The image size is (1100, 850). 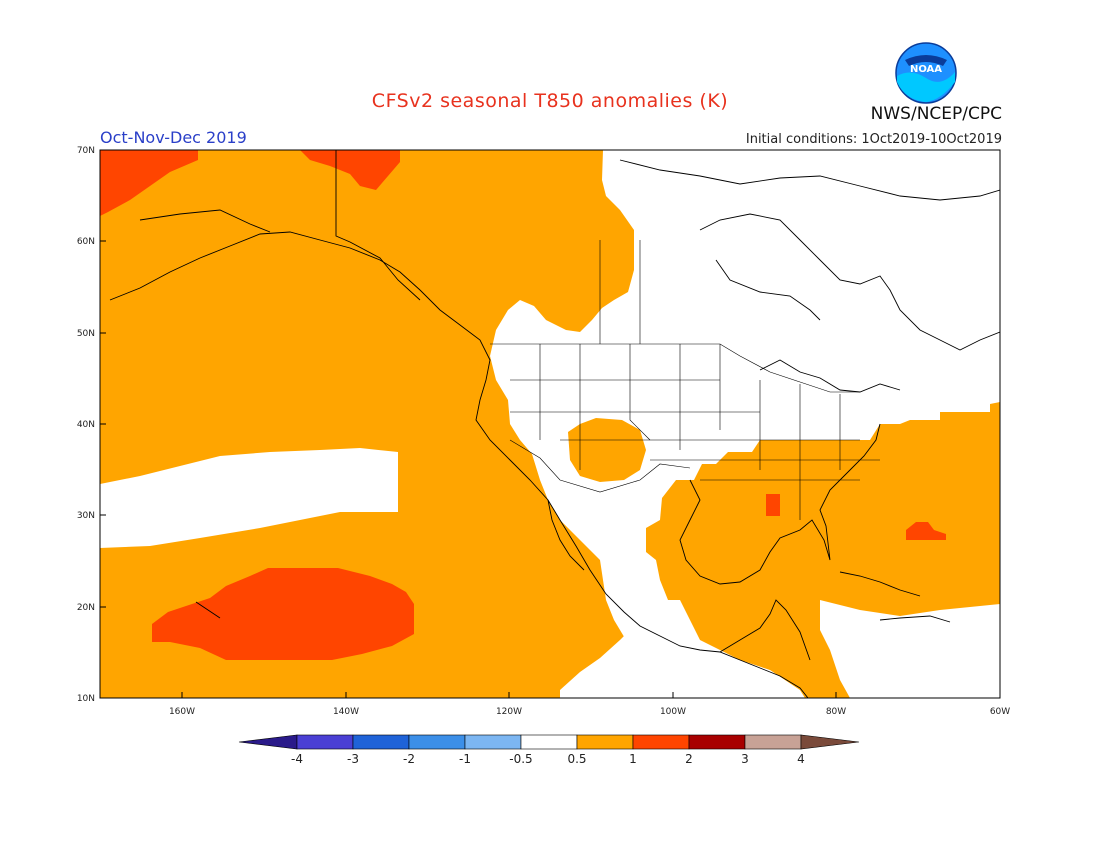 I want to click on lat-label-10: 10N, so click(x=86, y=699).